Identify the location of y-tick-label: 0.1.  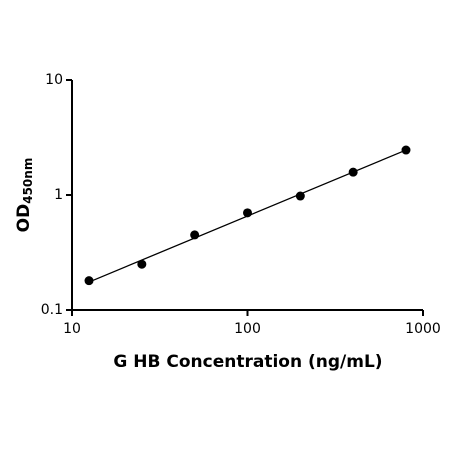
(52, 310).